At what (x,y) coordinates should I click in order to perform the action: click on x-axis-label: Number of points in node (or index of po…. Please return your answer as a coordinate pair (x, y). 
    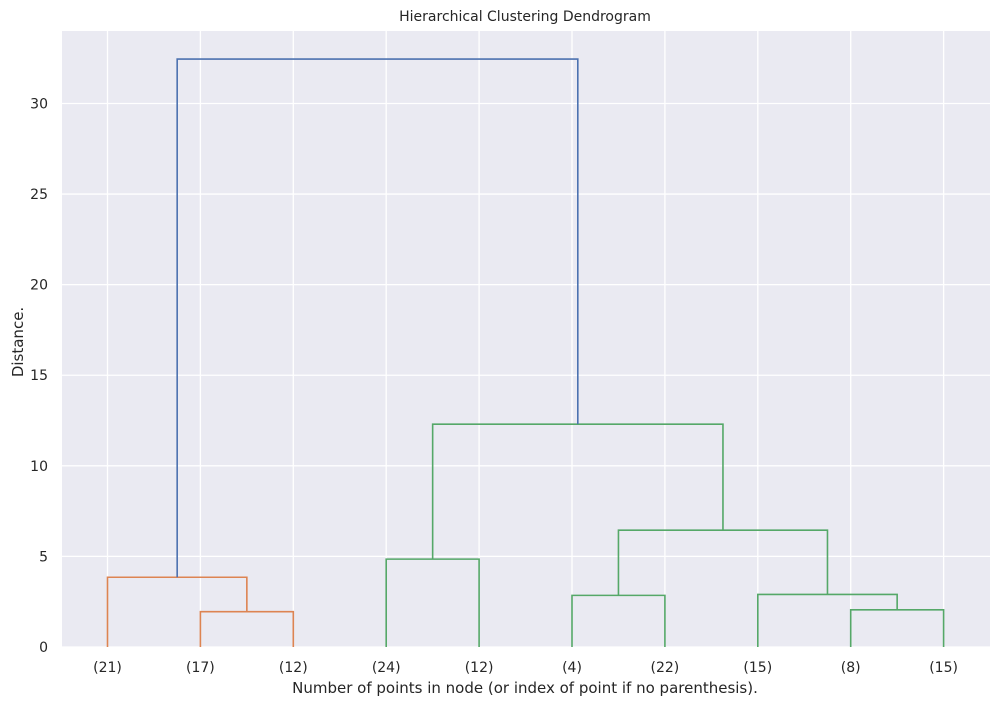
    Looking at the image, I should click on (525, 688).